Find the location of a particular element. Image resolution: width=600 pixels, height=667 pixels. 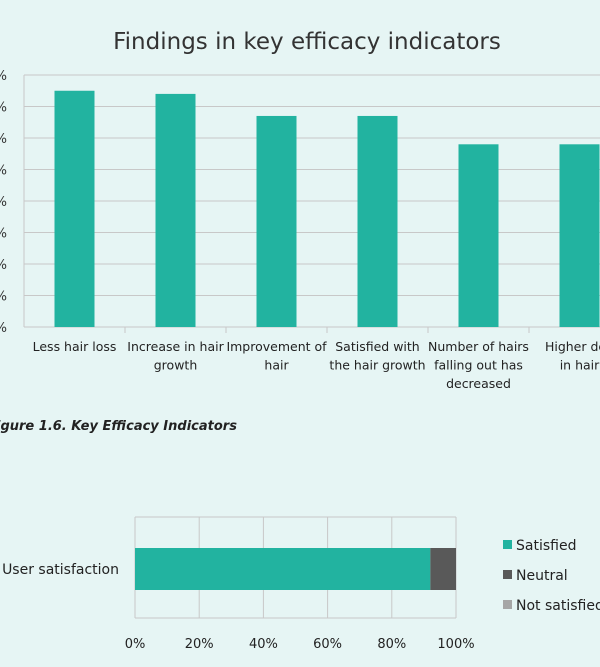

x-tick-label: Increase in hair is located at coordinates (175, 346).